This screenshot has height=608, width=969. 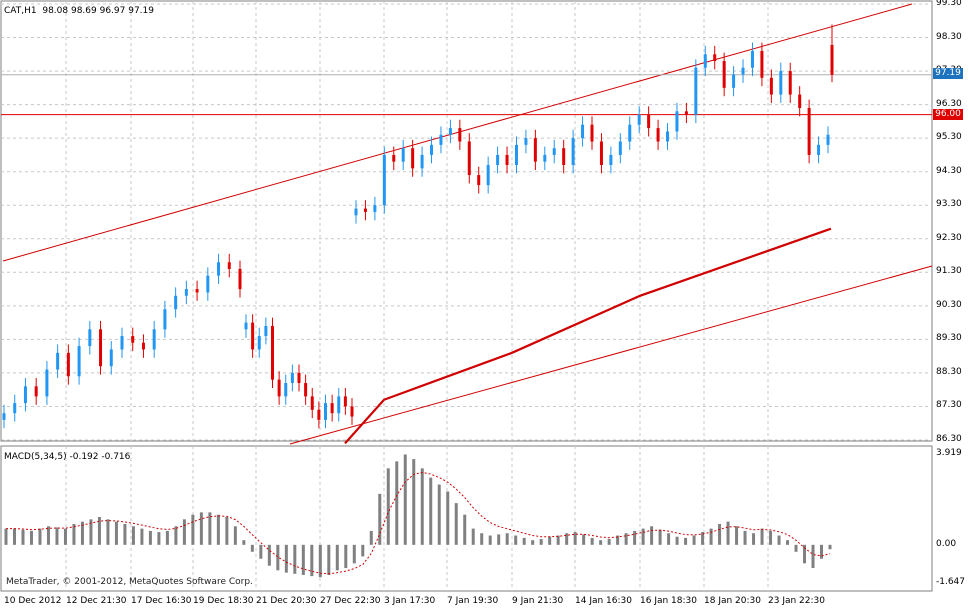 I want to click on price-tick-label: 99.30, so click(x=949, y=4).